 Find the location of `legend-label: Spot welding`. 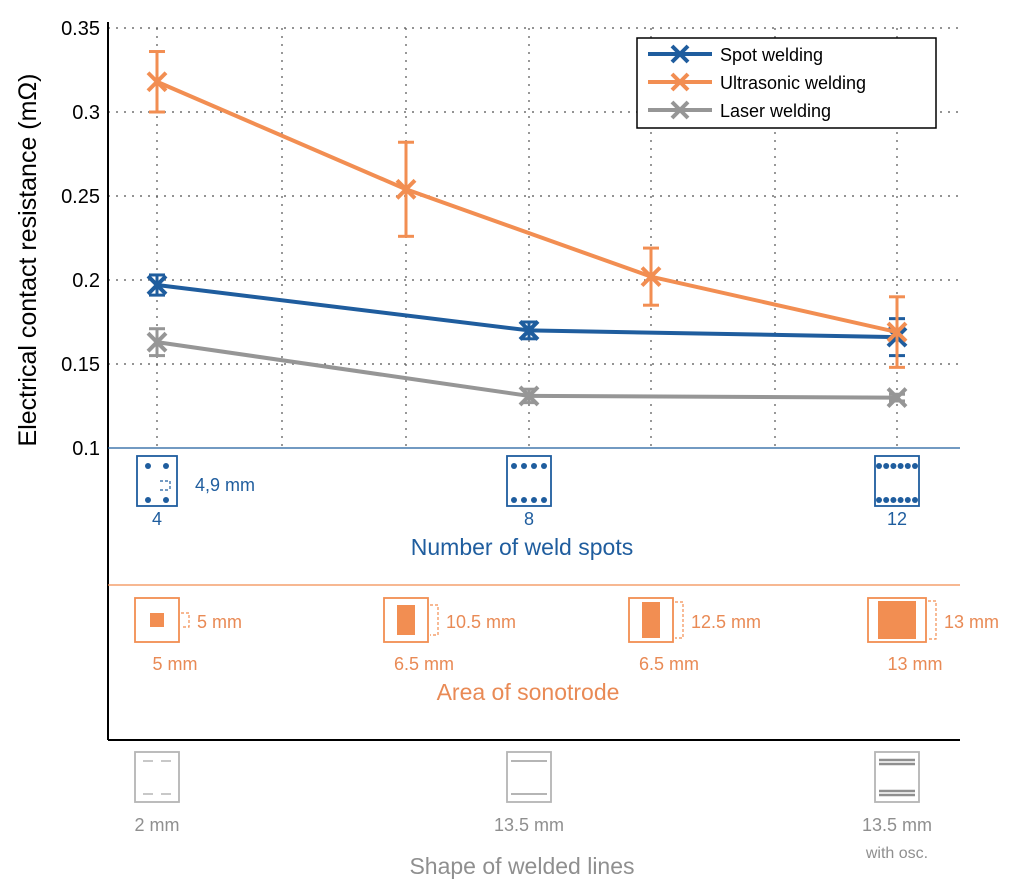

legend-label: Spot welding is located at coordinates (771, 55).